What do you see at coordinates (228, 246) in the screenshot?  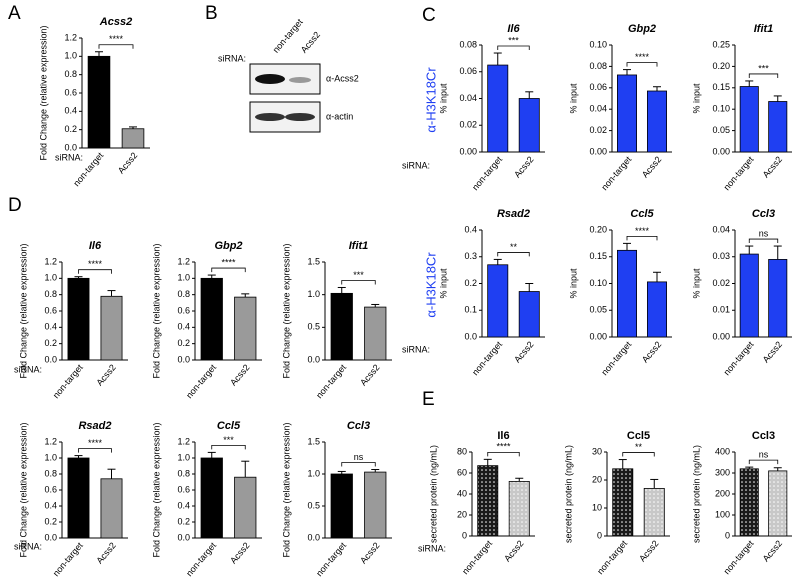 I see `chart-title: Gbp2` at bounding box center [228, 246].